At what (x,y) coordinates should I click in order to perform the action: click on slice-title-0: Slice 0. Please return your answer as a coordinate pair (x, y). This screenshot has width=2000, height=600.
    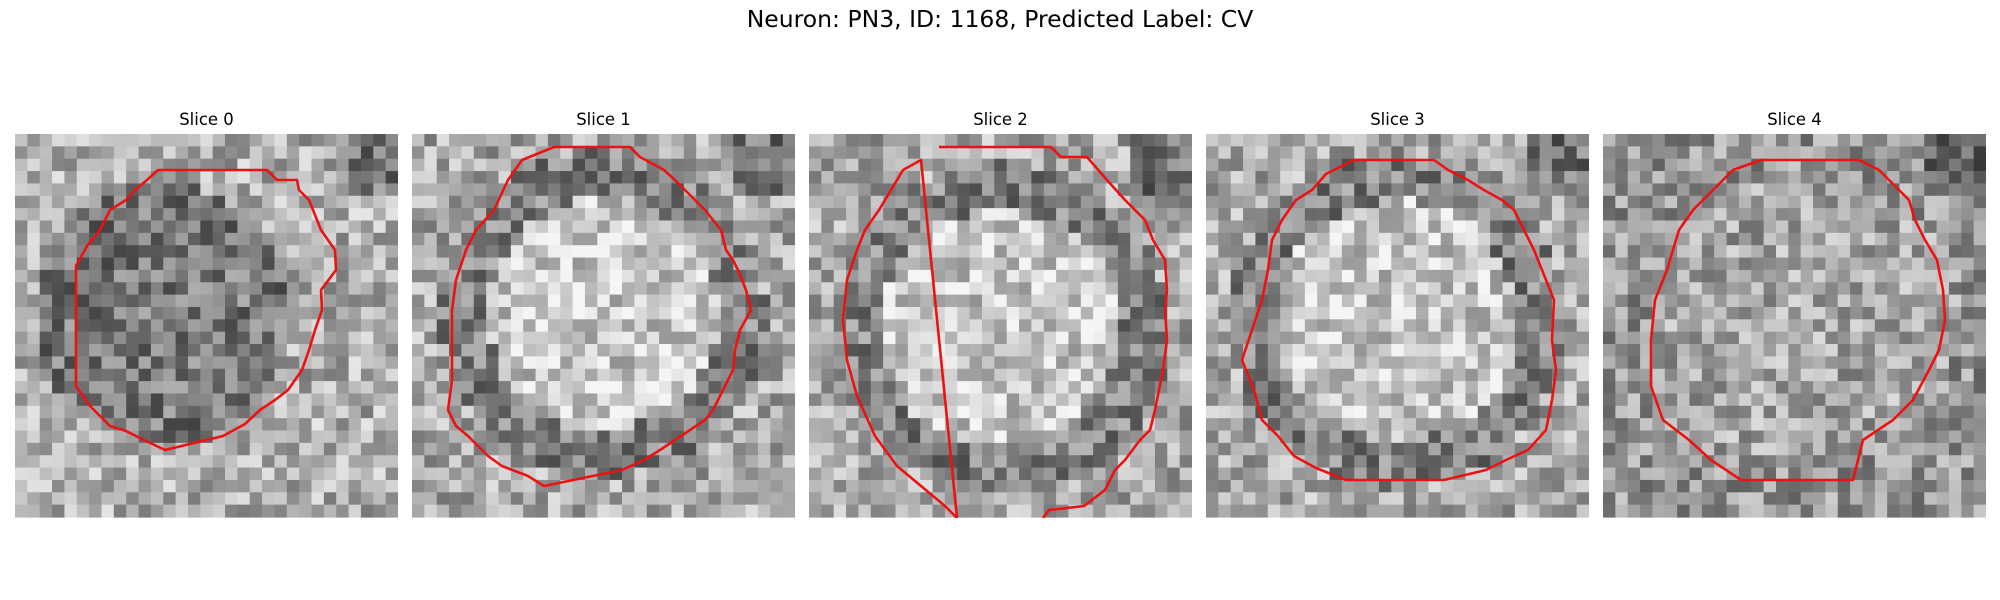
    Looking at the image, I should click on (206, 119).